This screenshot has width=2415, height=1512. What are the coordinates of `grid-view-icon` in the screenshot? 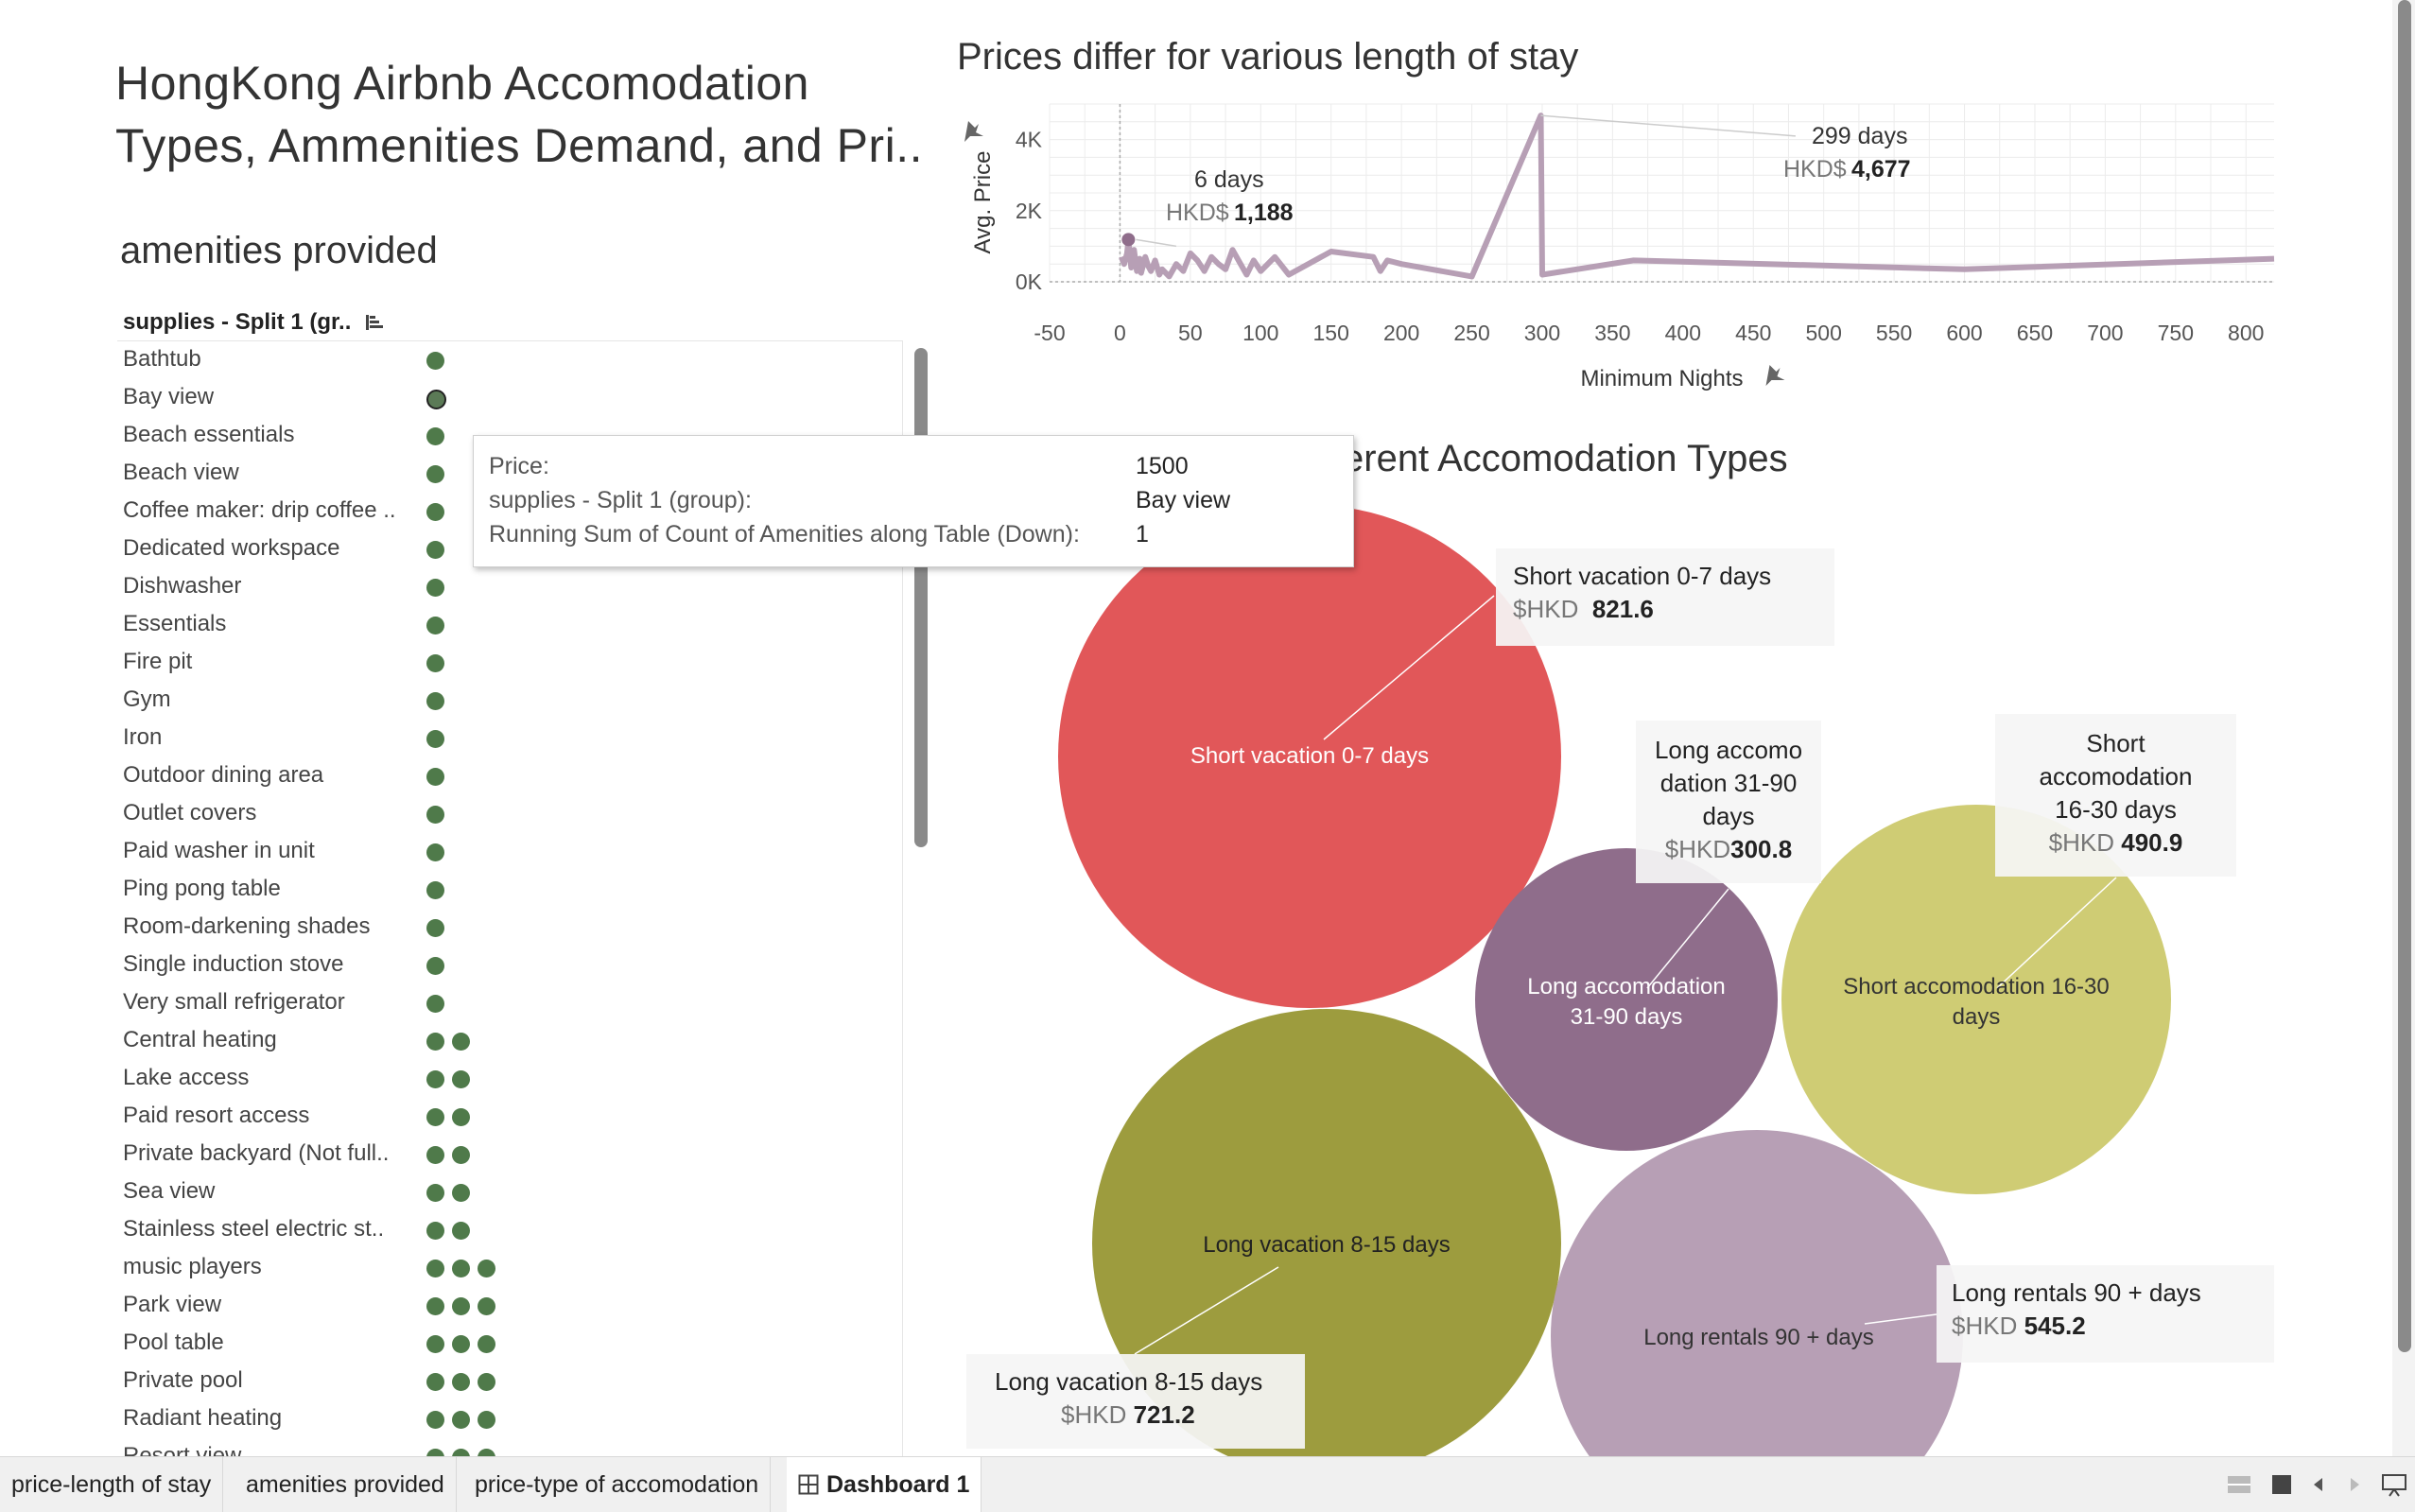 It's located at (2239, 1484).